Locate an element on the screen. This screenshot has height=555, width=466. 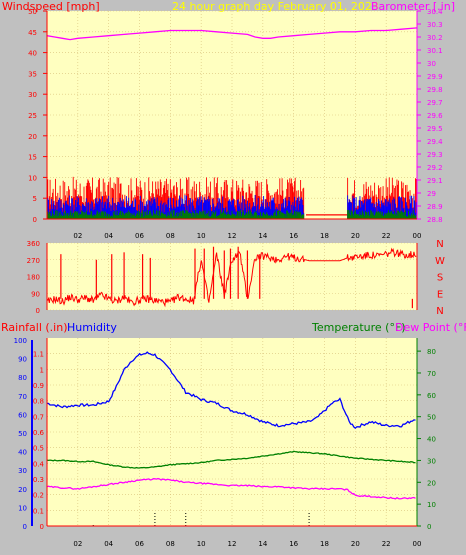
barometer-tick-label: 28.9 is located at coordinates (435, 207).